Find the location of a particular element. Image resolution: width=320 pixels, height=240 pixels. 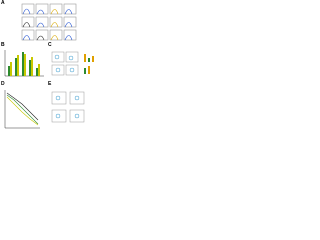

panel-label: A is located at coordinates (3, 3).